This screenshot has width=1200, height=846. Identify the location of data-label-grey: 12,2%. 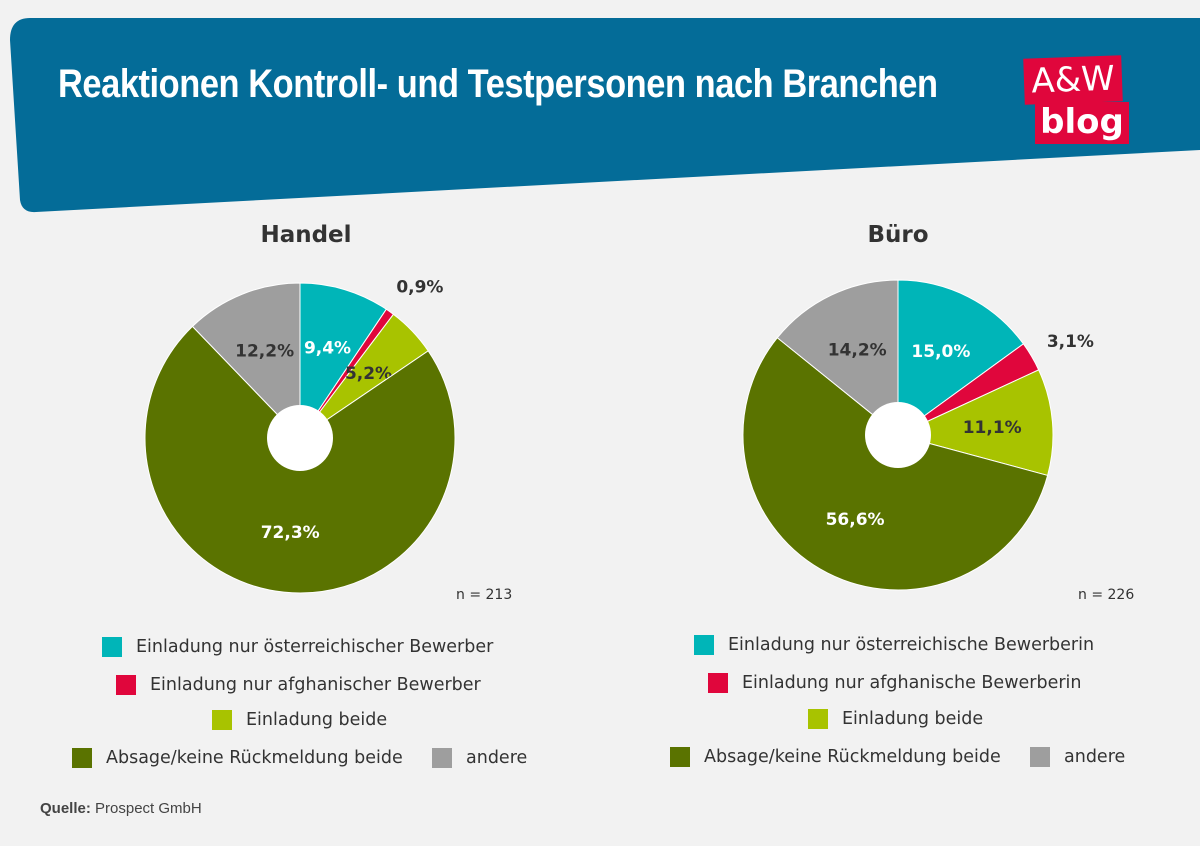
(264, 351).